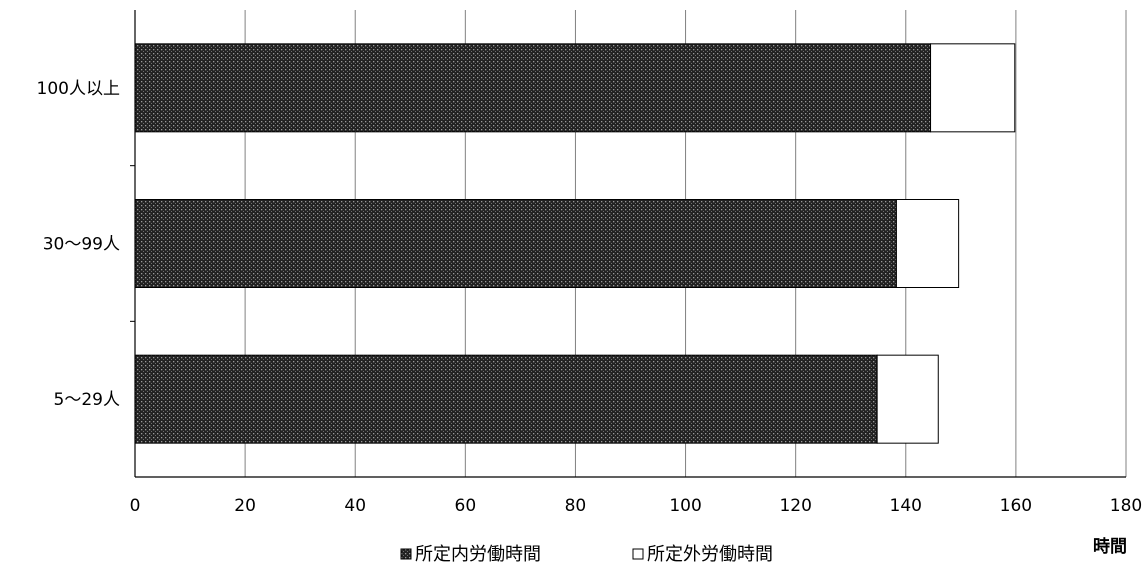 The height and width of the screenshot is (574, 1146). Describe the element at coordinates (81, 245) in the screenshot. I see `category-label: 30〜99人` at that location.